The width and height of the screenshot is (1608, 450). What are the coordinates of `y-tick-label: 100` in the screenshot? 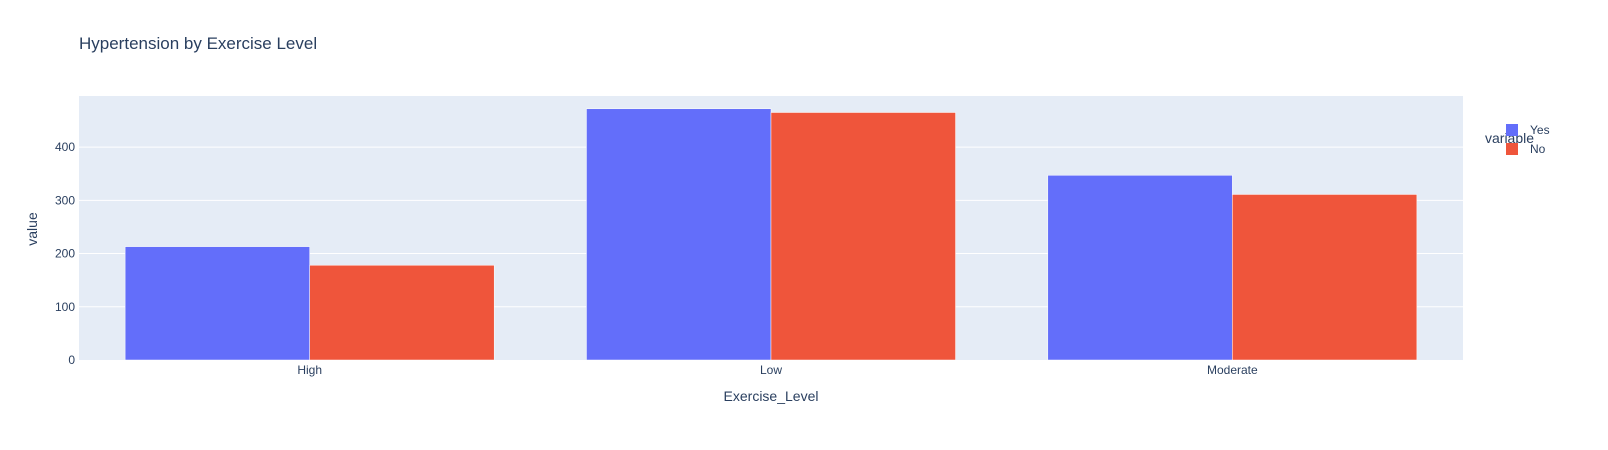 It's located at (65, 307).